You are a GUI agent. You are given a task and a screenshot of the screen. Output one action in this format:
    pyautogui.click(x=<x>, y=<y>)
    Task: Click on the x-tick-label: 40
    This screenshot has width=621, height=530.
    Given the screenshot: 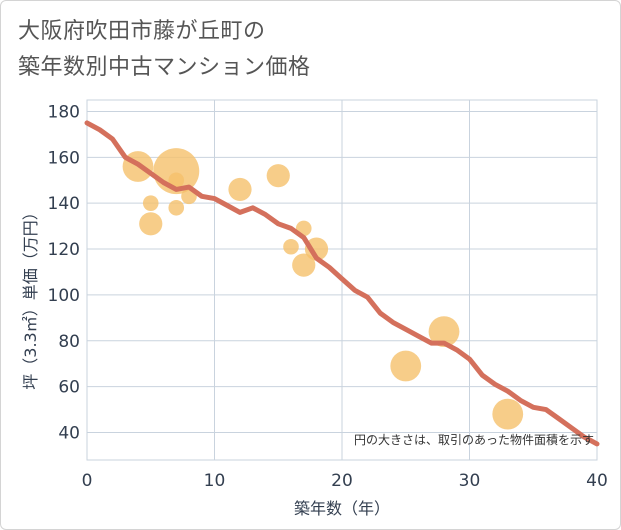 What is the action you would take?
    pyautogui.click(x=597, y=481)
    